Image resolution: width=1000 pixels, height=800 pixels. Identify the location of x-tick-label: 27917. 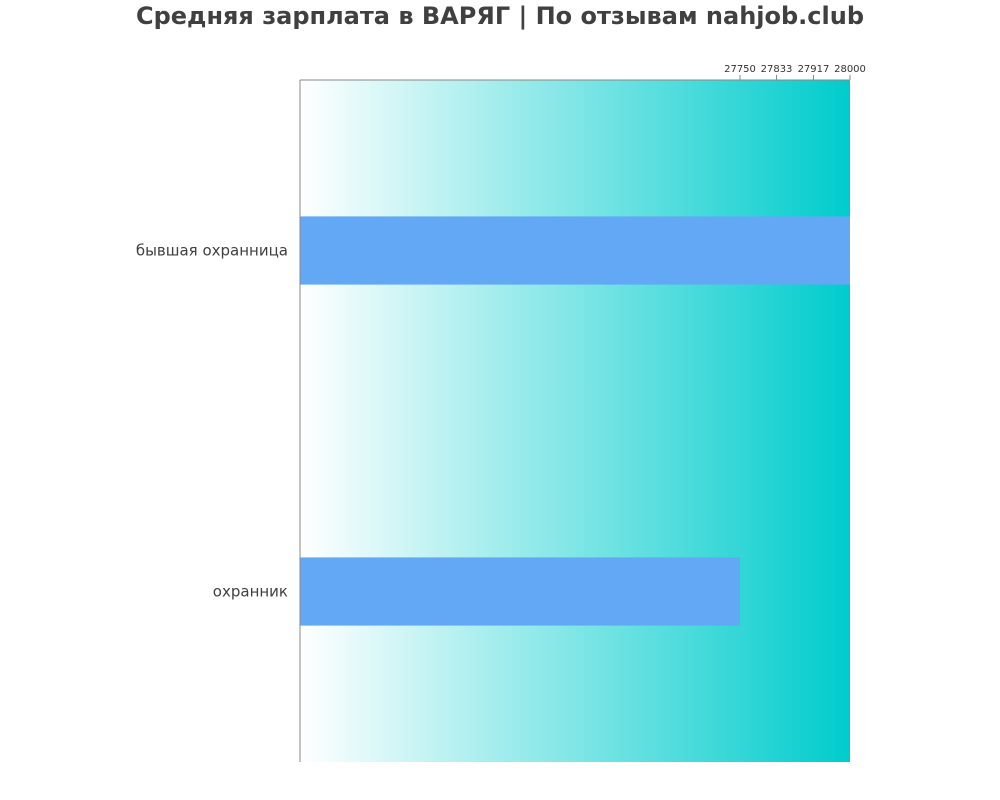
(814, 69).